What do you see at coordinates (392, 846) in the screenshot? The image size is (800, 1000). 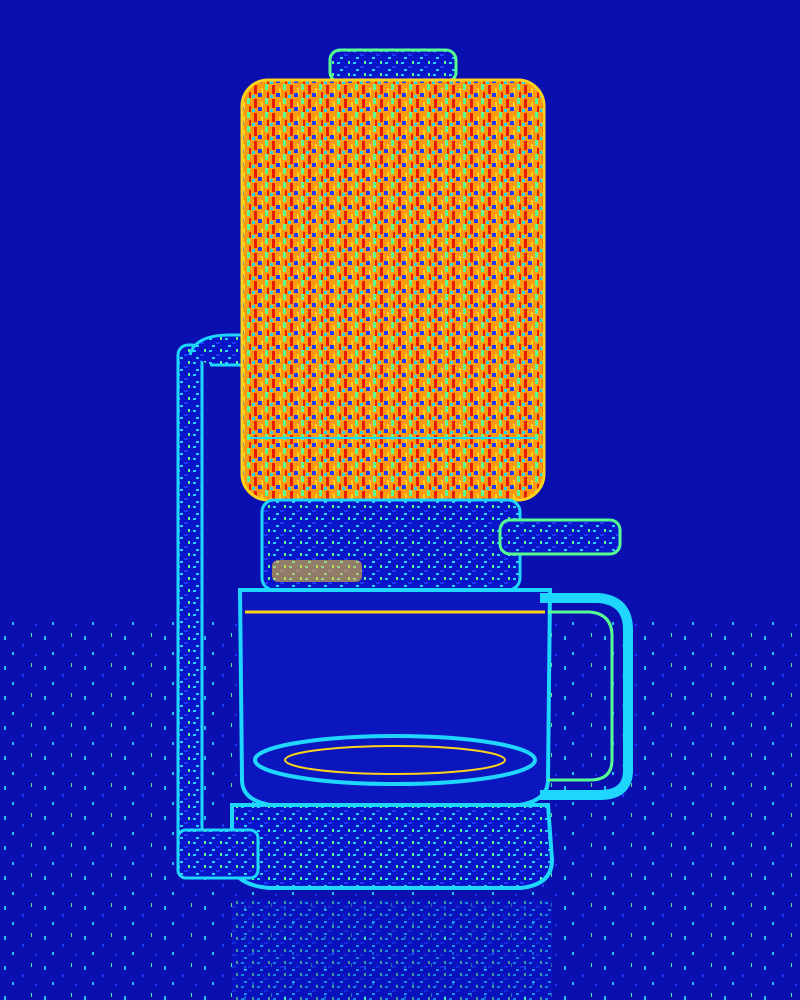 I see `warming-plate-base` at bounding box center [392, 846].